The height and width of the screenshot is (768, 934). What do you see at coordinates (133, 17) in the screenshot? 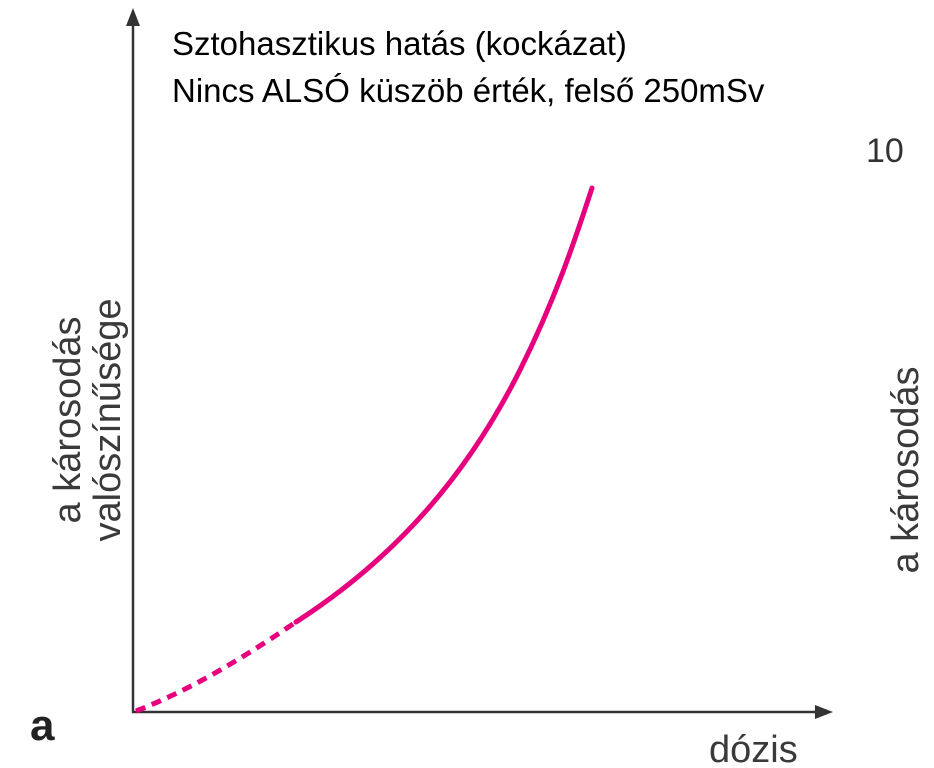
I see `y-axis-arrow` at bounding box center [133, 17].